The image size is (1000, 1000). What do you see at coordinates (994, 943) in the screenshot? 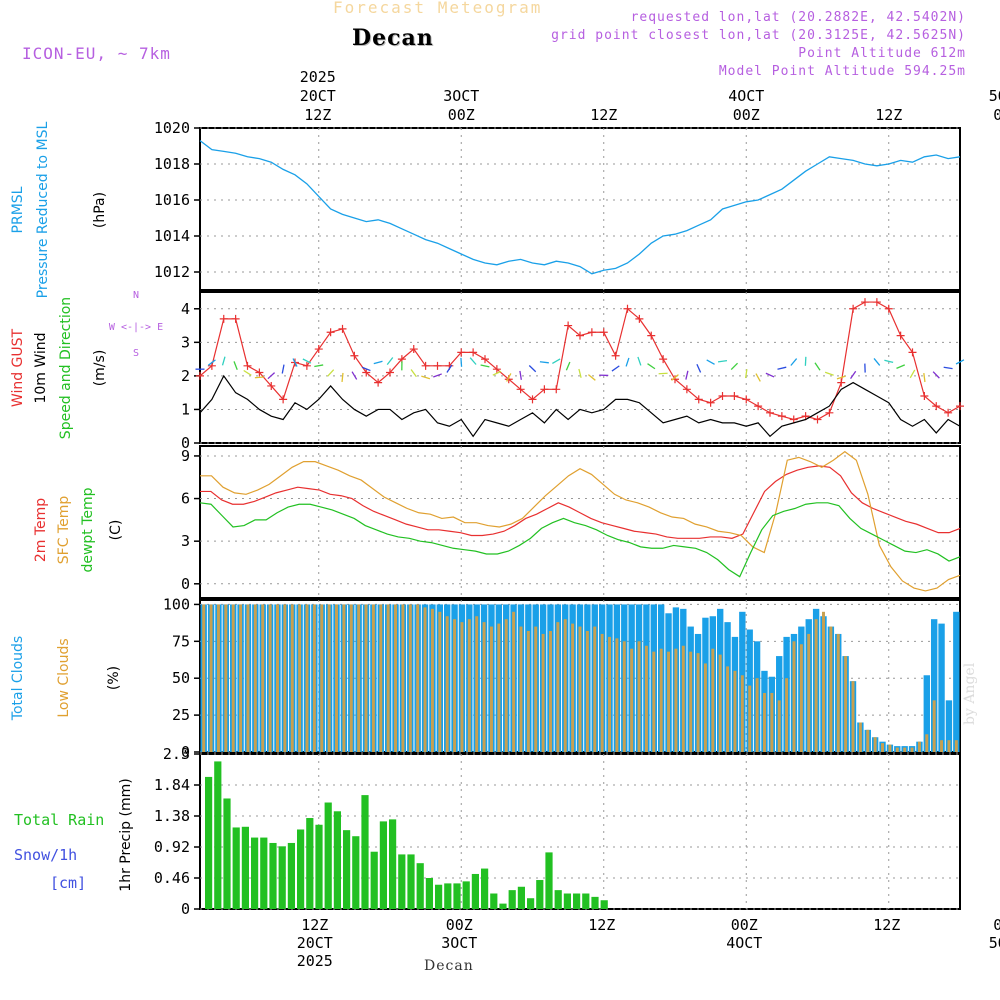
I see `bottom-time-label: 5OCT` at bounding box center [994, 943].